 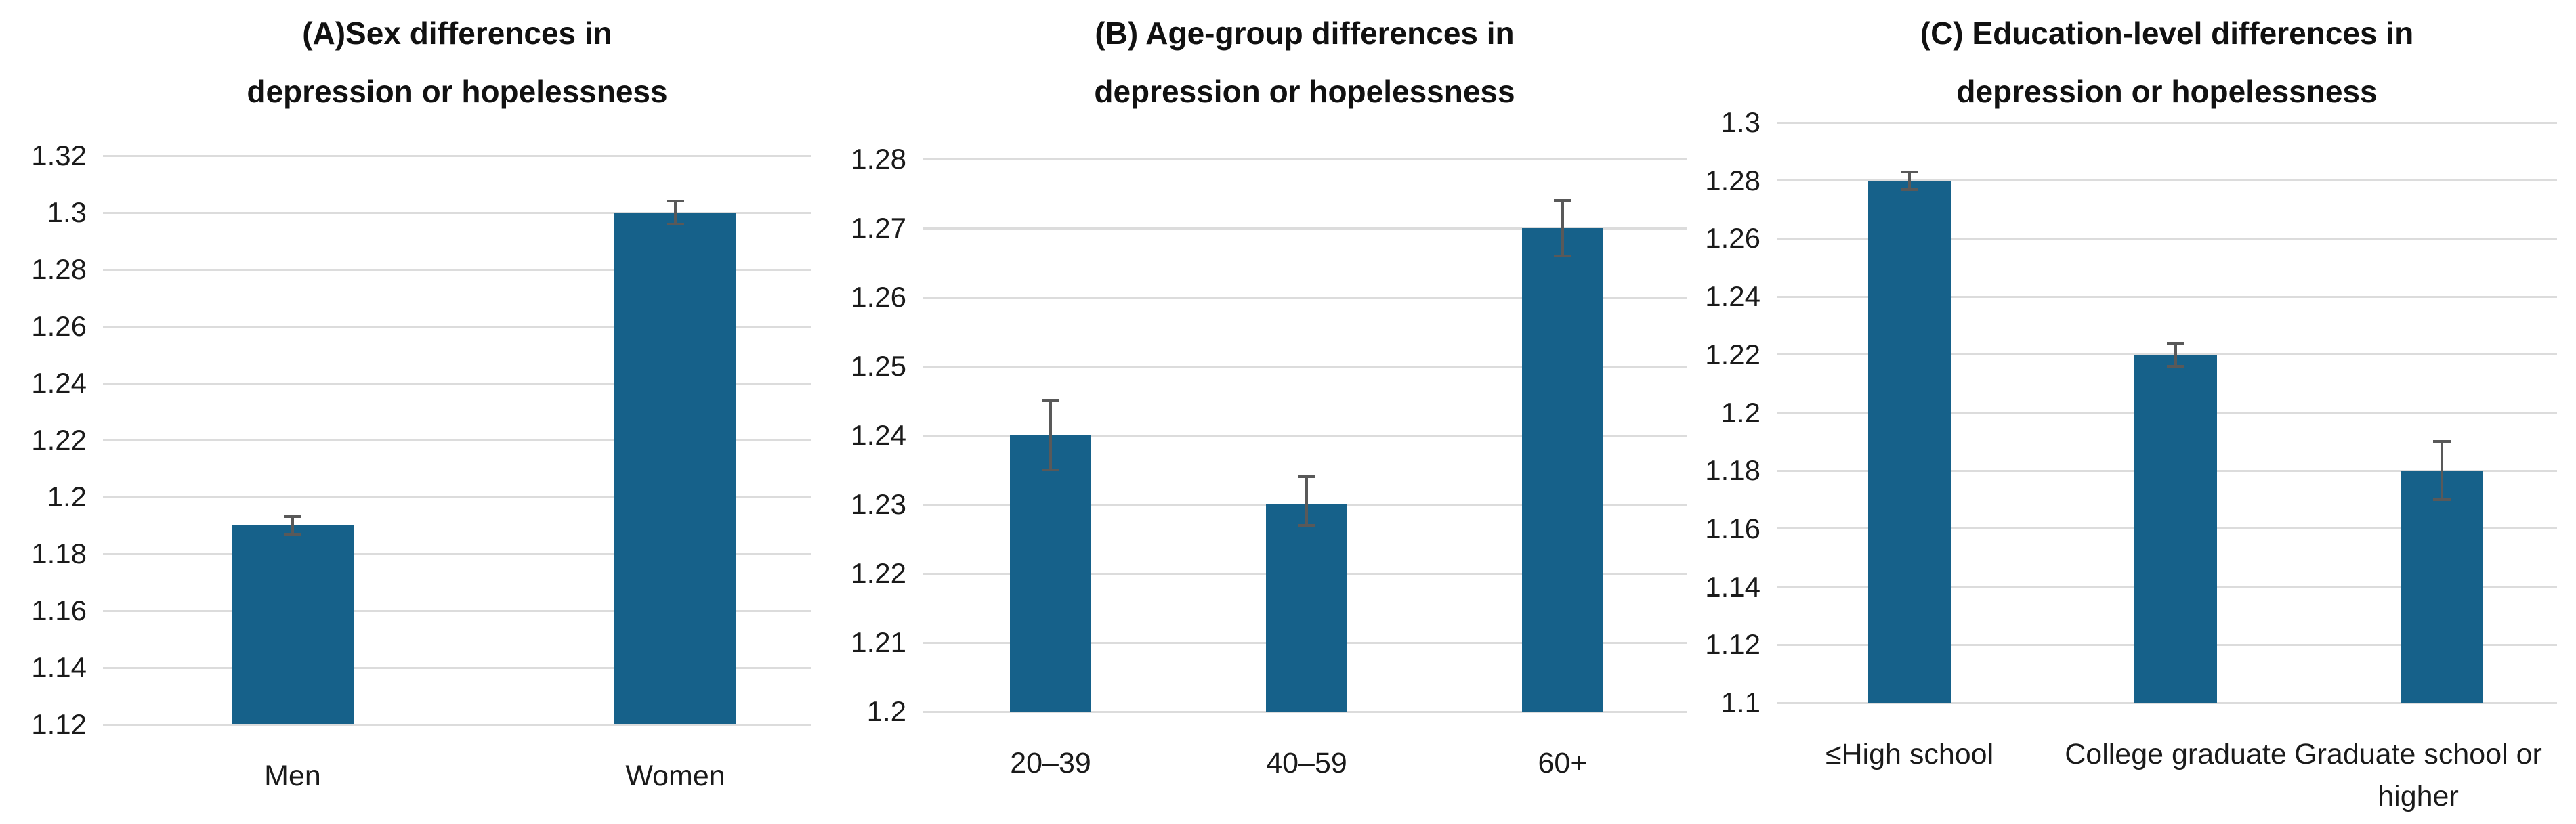 I want to click on chart-a-title-line-1: (A)Sex differences in, so click(x=457, y=33).